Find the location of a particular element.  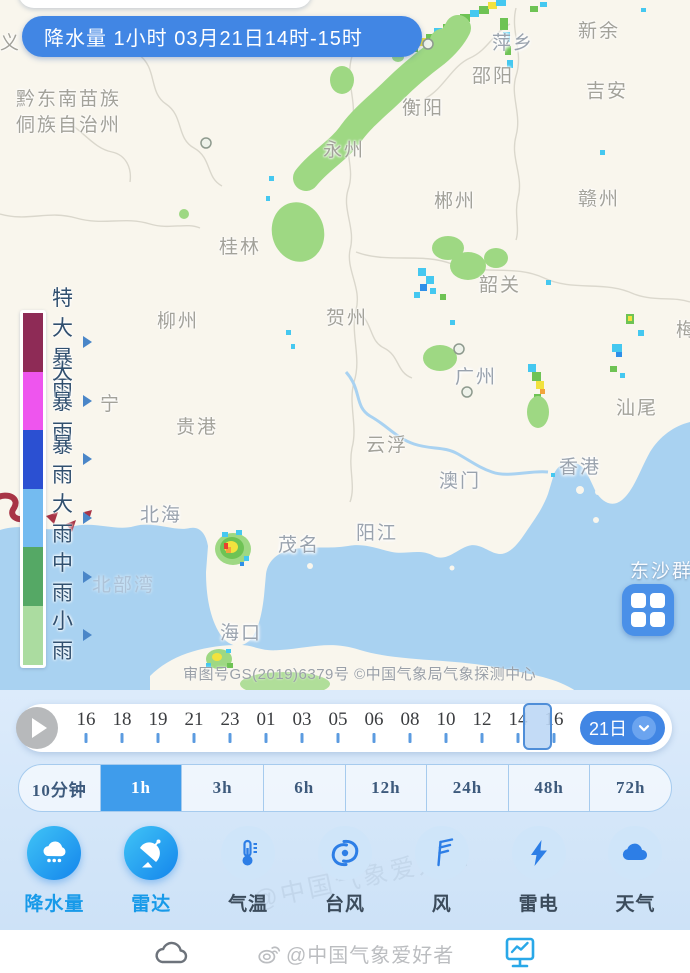

layer-status-text: 降水量 1小时 03月21日14时-15时 is located at coordinates (203, 39).